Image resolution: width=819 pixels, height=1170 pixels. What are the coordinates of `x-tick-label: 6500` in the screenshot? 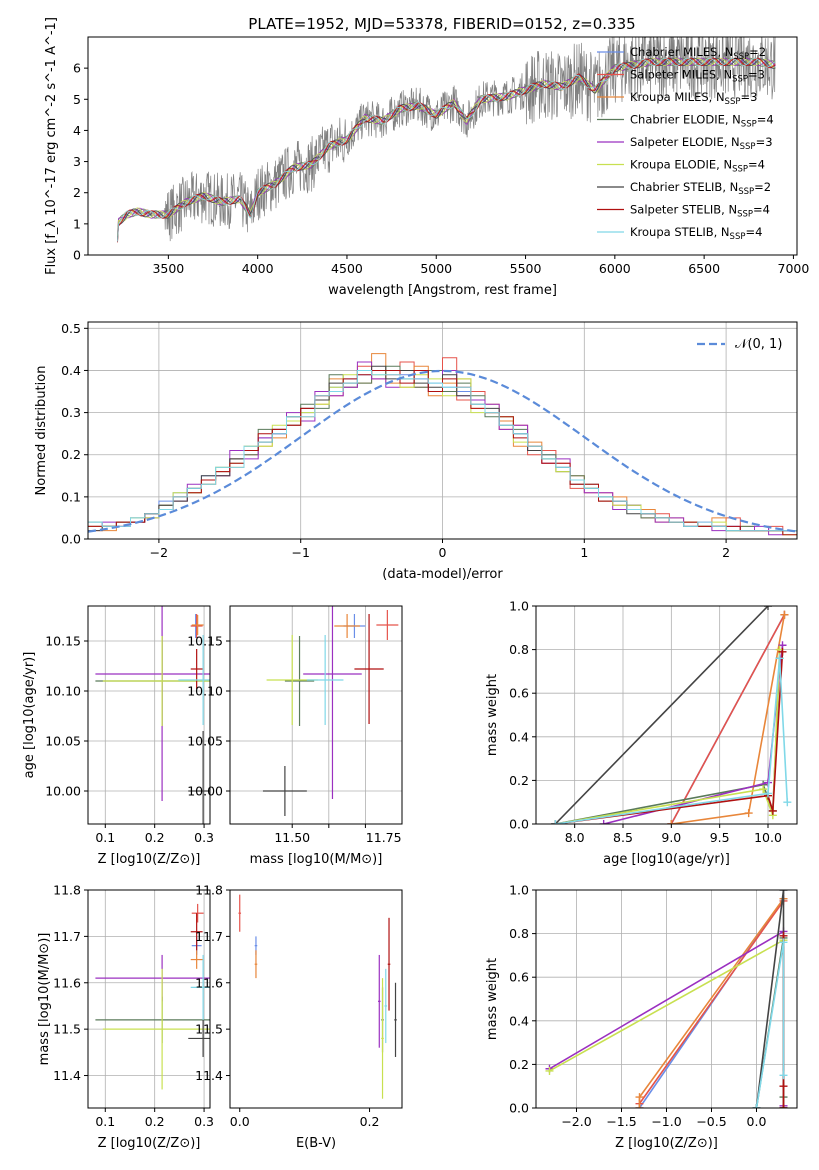 It's located at (704, 268).